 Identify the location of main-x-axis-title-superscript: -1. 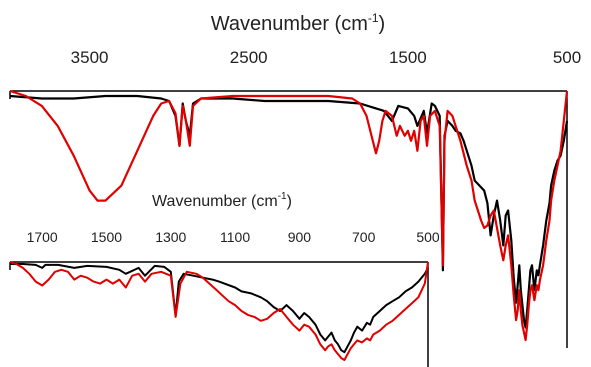
(373, 18).